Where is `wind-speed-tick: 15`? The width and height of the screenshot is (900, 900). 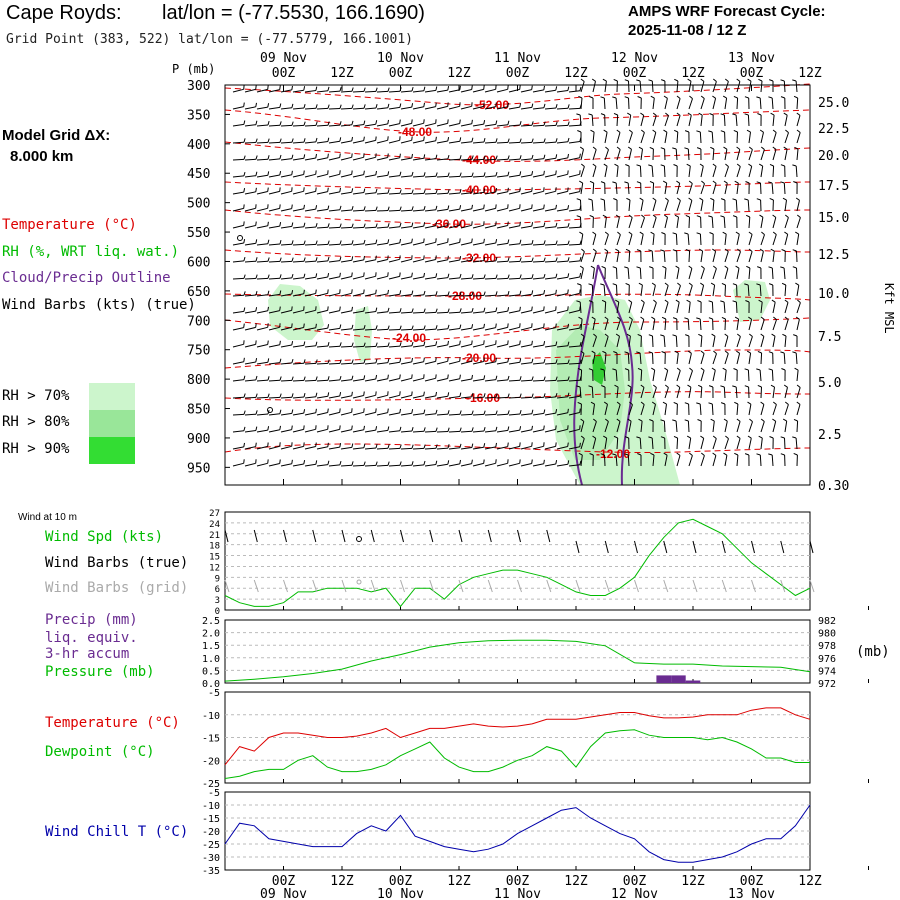 wind-speed-tick: 15 is located at coordinates (214, 558).